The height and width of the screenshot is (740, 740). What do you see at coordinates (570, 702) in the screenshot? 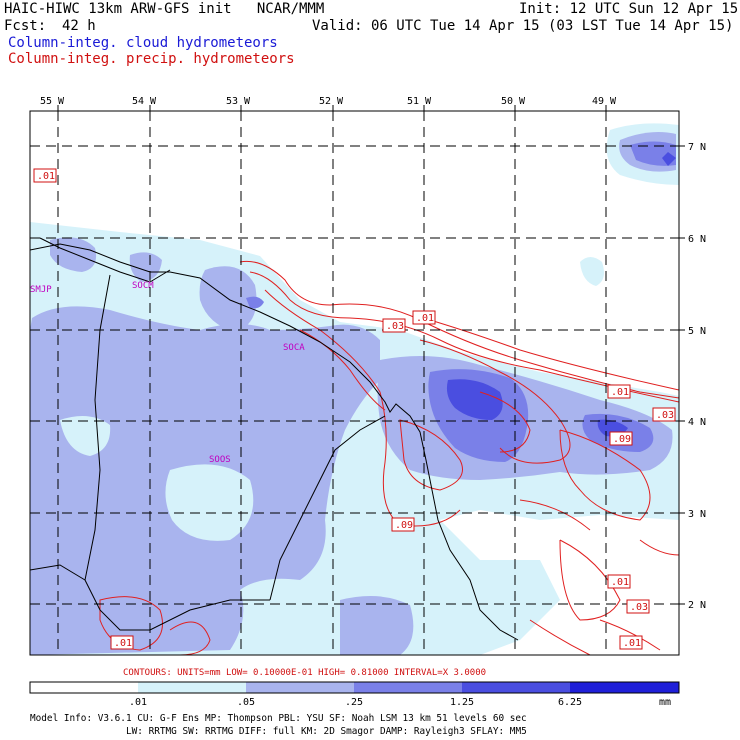
I see `scale-tick-label: 6.25` at bounding box center [570, 702].